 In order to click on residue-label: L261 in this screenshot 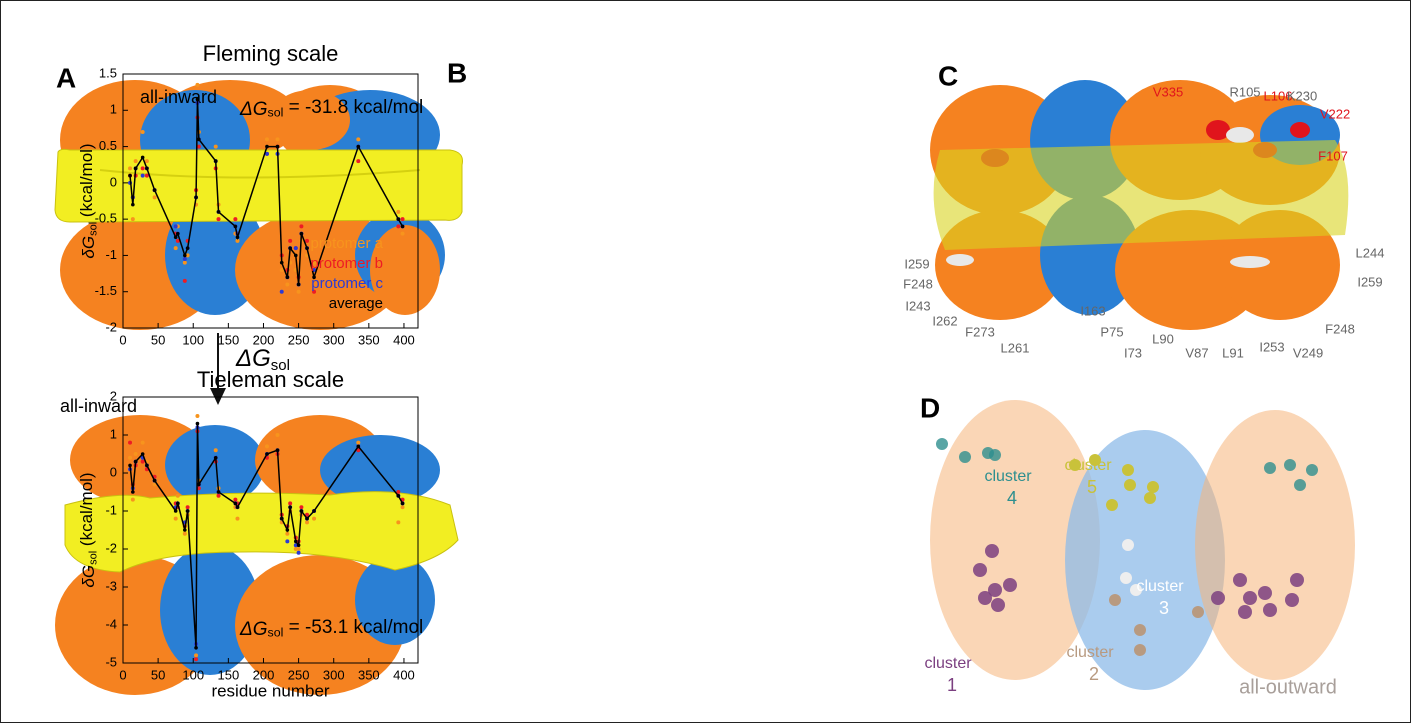, I will do `click(1015, 347)`.